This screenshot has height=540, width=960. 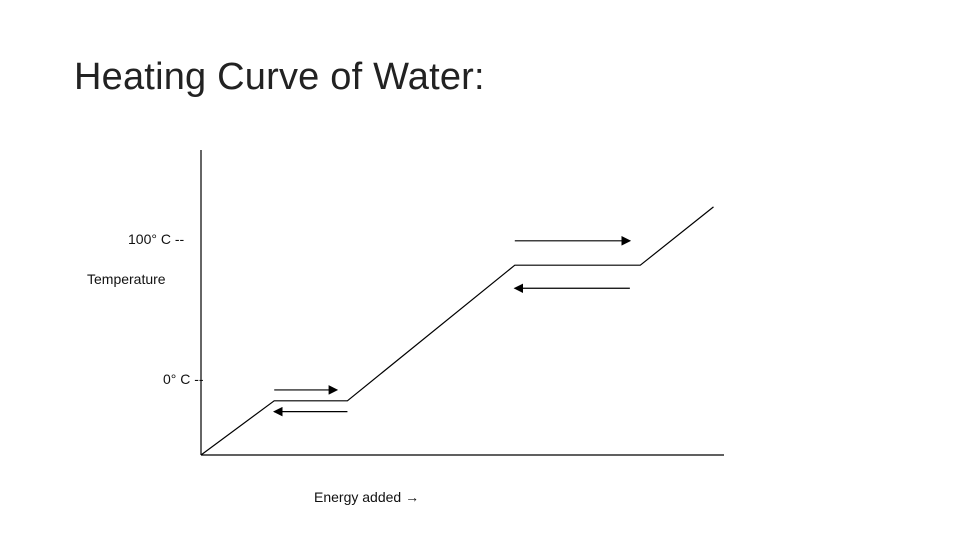 I want to click on y-axis-label: Temperature, so click(x=126, y=279).